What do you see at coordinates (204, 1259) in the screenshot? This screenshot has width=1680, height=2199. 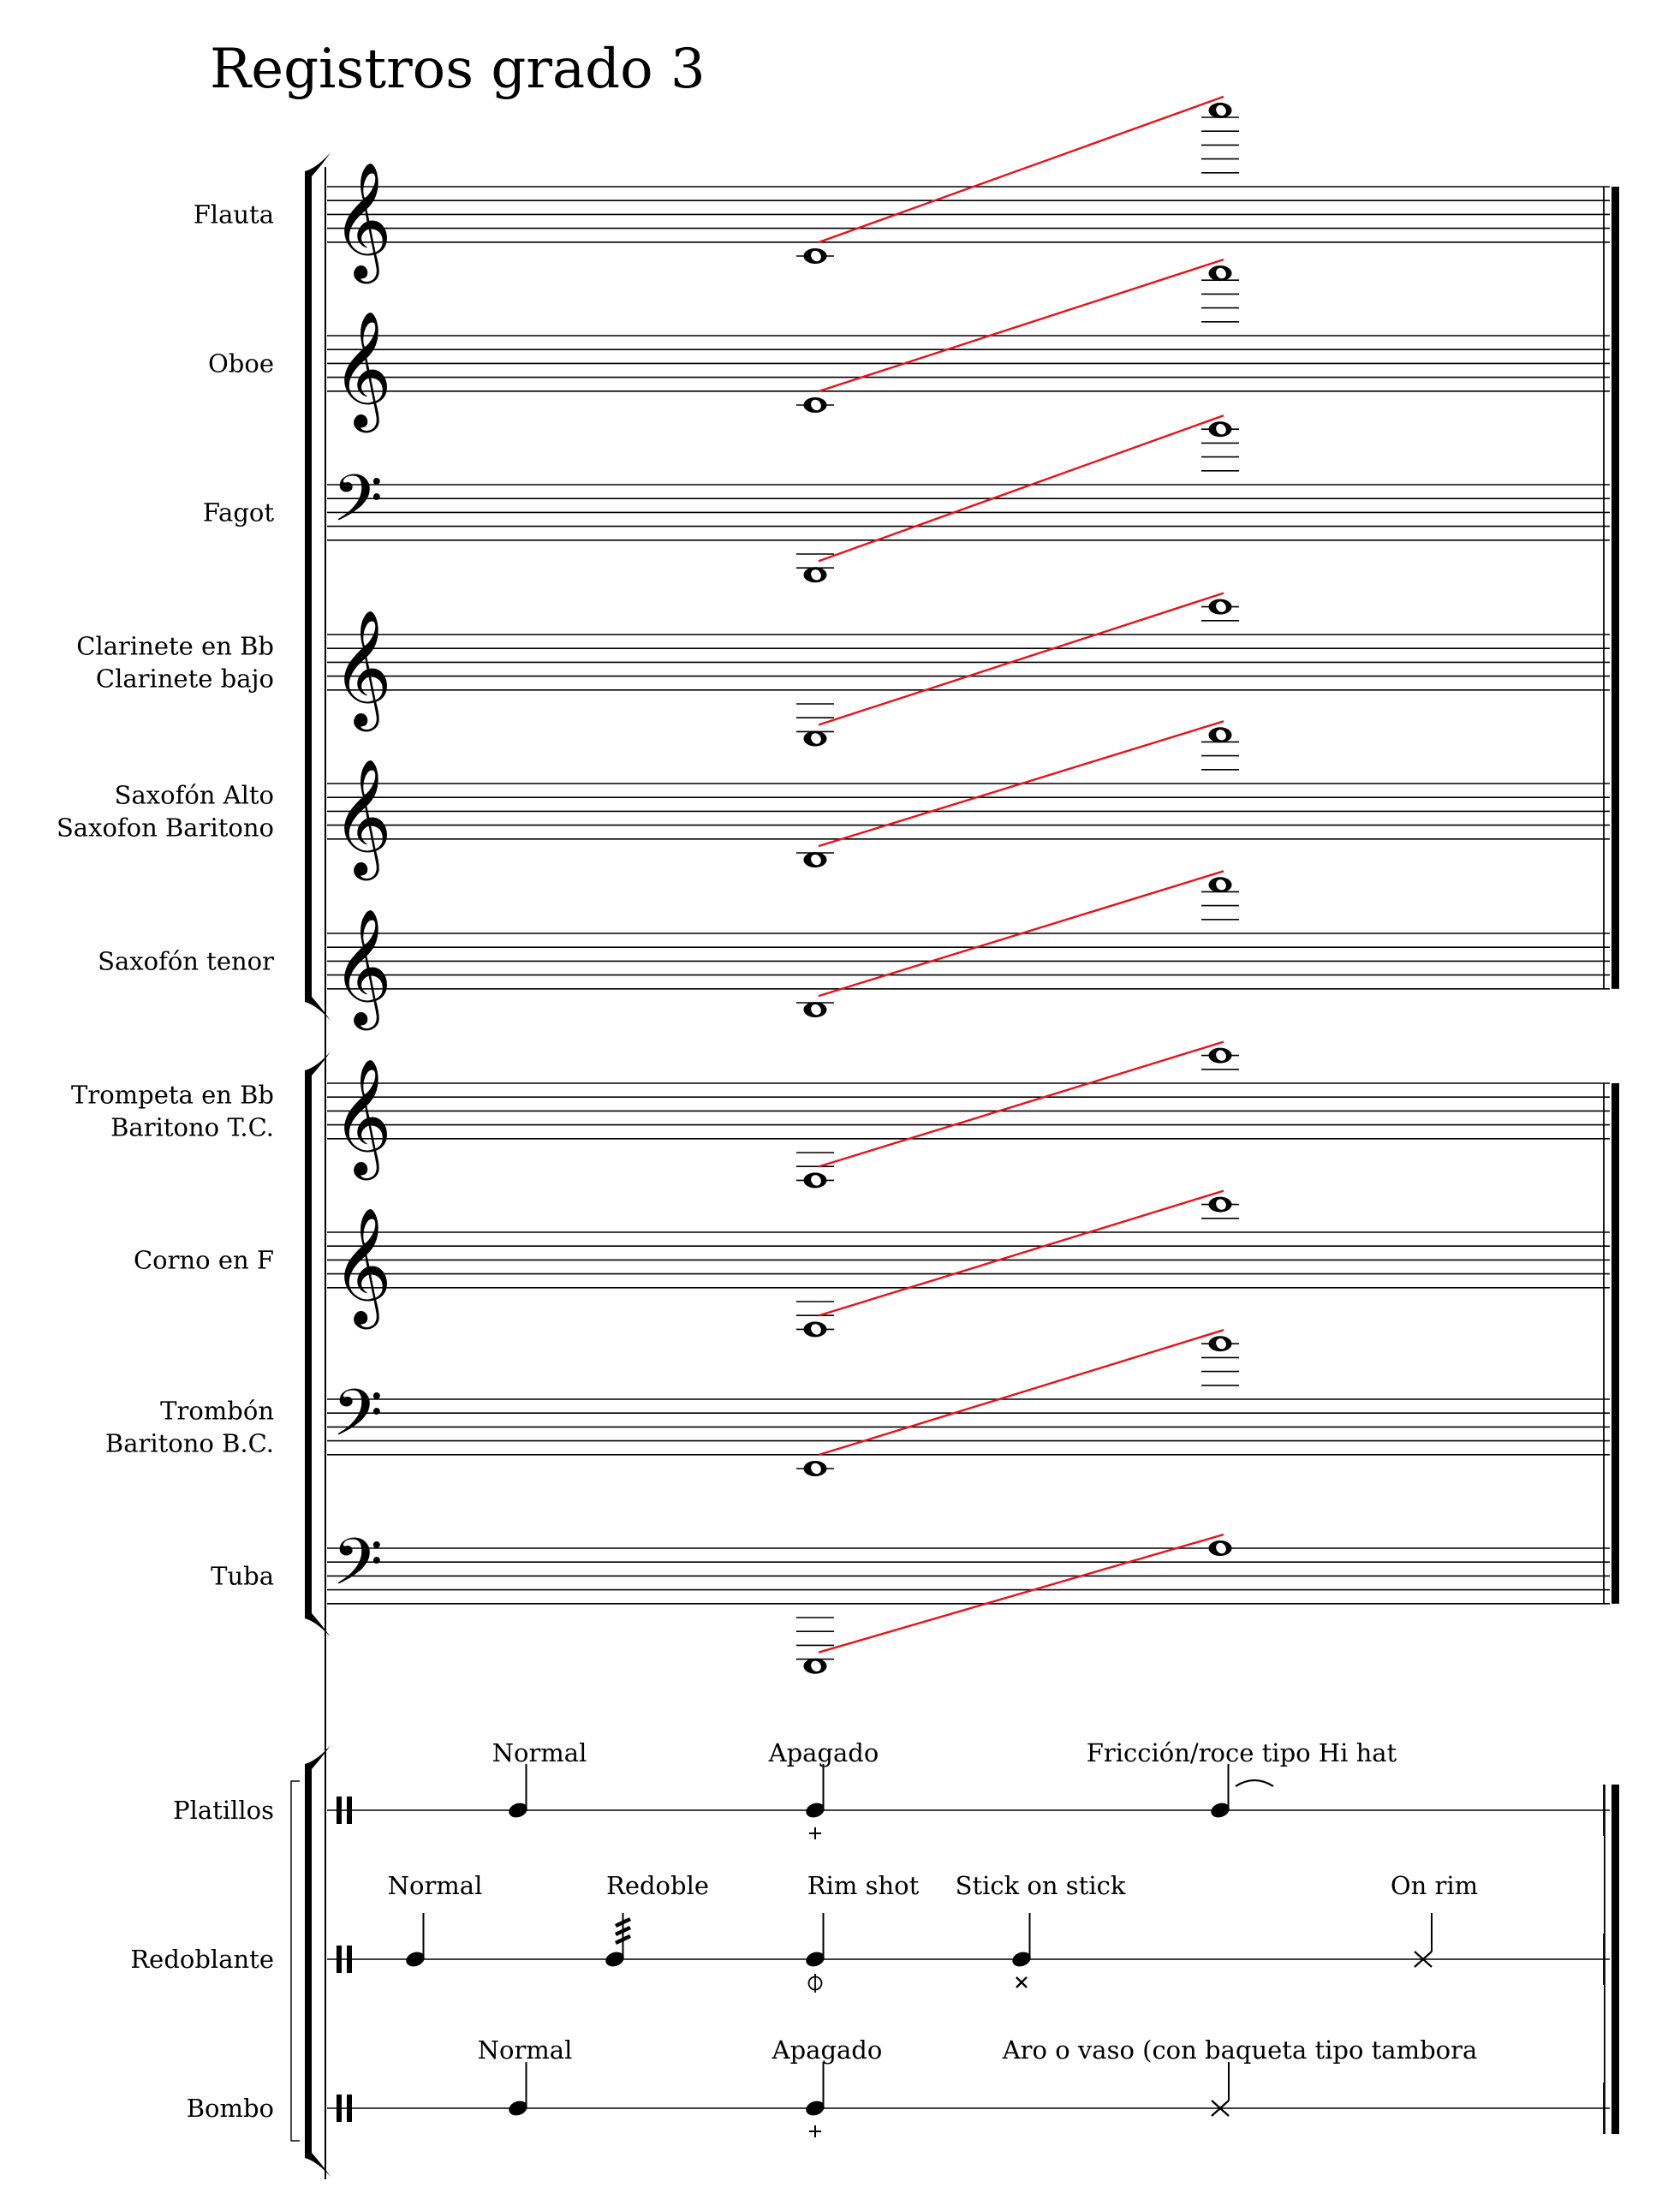 I see `instrument-label: Corno en F` at bounding box center [204, 1259].